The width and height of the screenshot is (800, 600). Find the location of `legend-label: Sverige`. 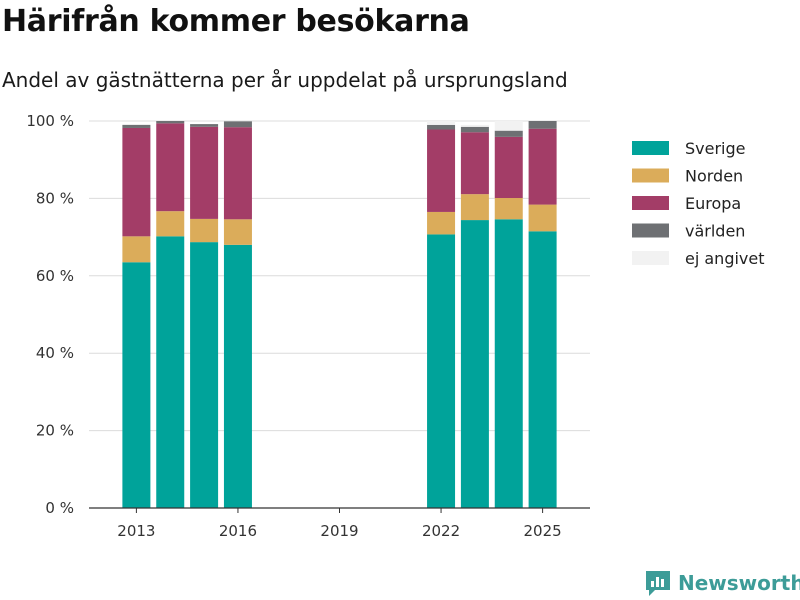

legend-label: Sverige is located at coordinates (715, 148).